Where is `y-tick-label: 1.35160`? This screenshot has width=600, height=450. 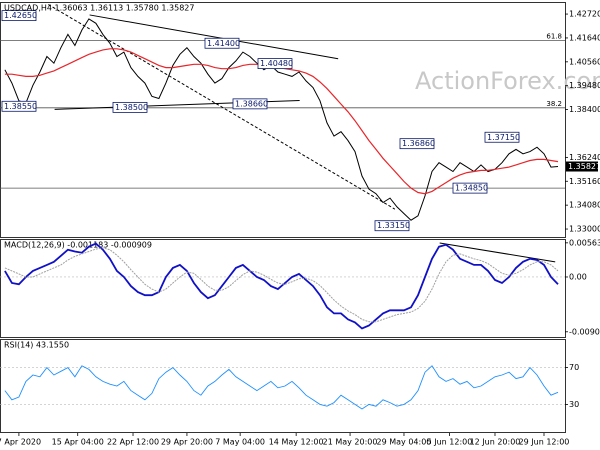 y-tick-label: 1.35160 is located at coordinates (584, 181).